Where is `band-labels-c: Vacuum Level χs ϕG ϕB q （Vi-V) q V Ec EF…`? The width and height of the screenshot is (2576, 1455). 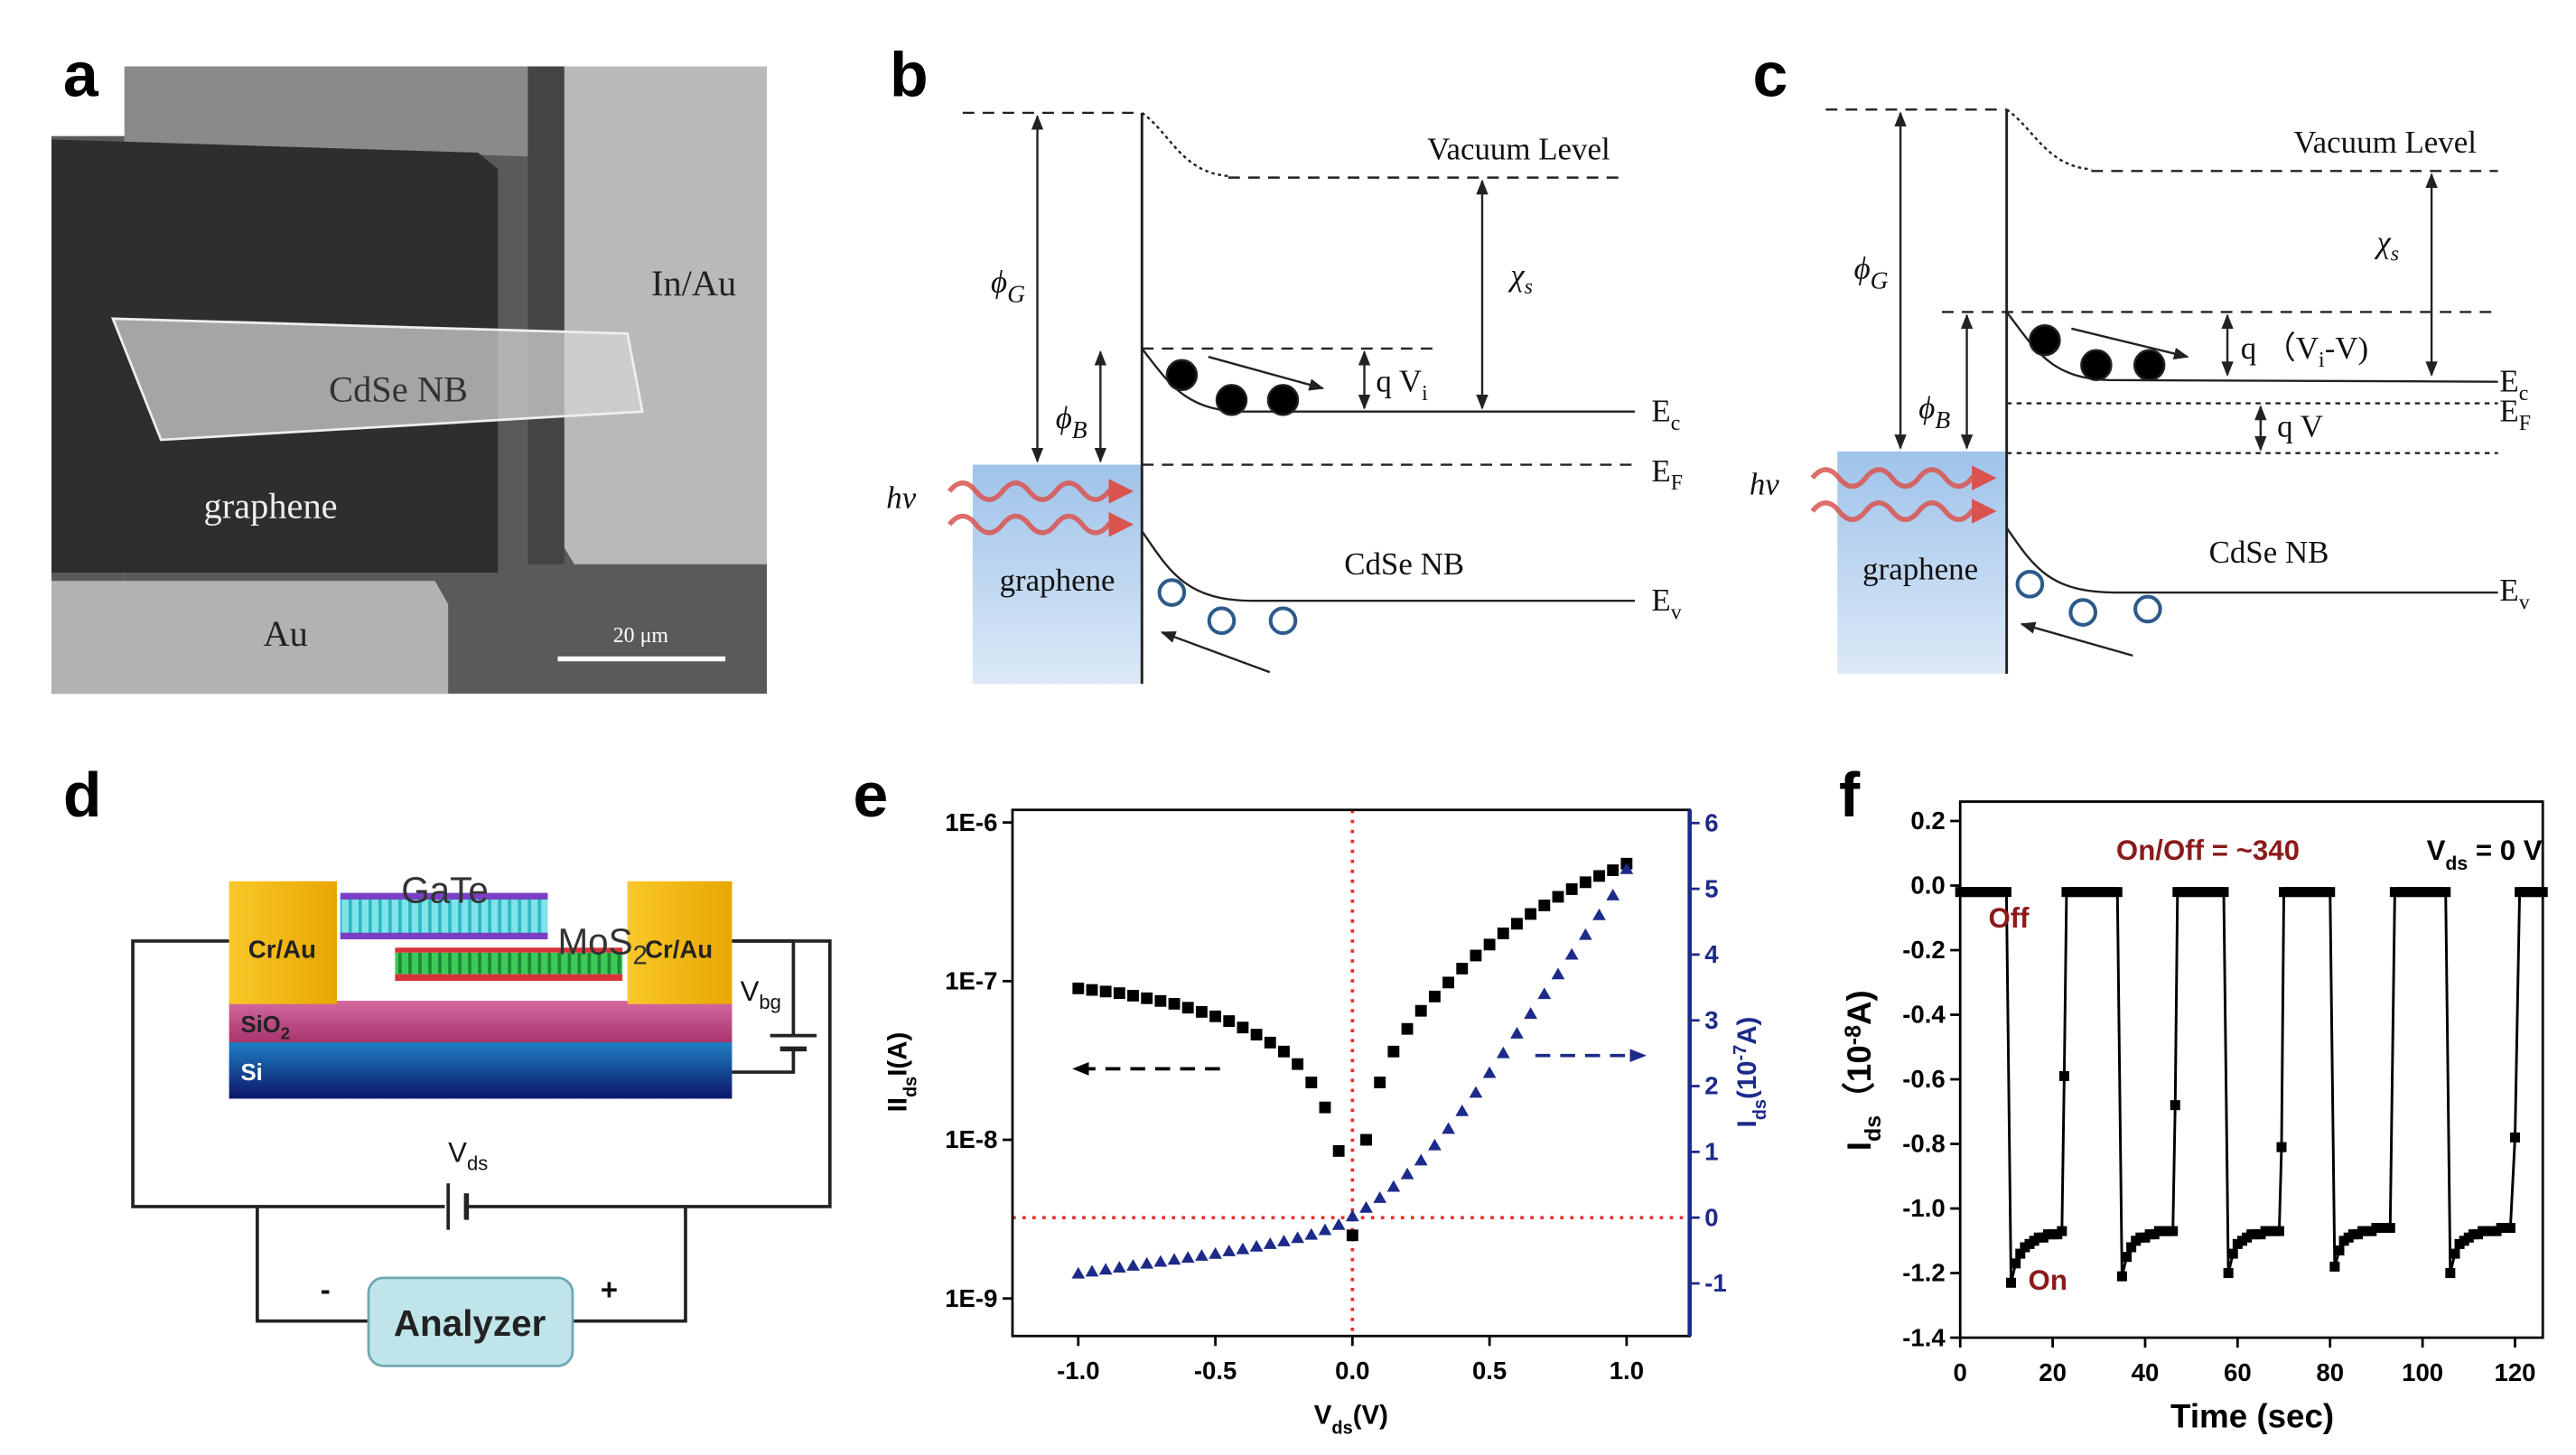
band-labels-c: Vacuum Level χs ϕG ϕB q （Vi-V) q V Ec EF… is located at coordinates (2140, 370).